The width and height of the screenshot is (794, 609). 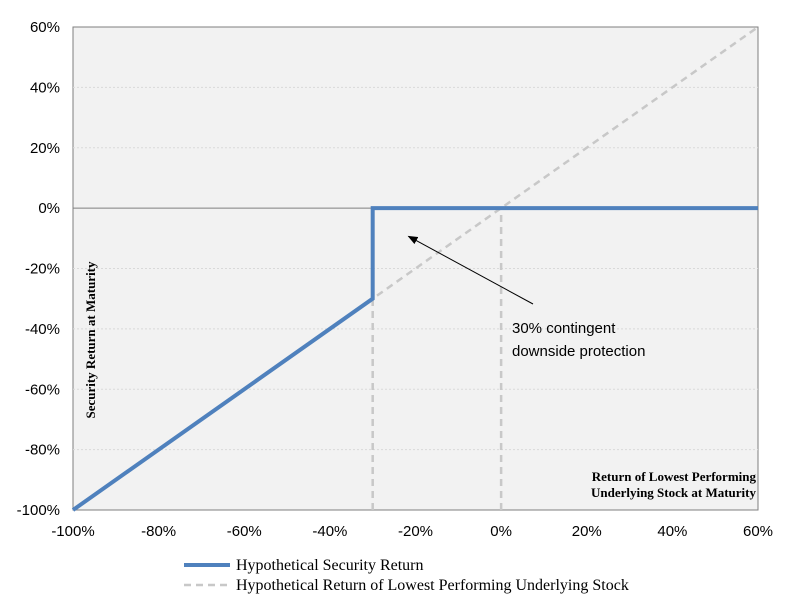 What do you see at coordinates (42, 269) in the screenshot?
I see `y-tick-label: -20%` at bounding box center [42, 269].